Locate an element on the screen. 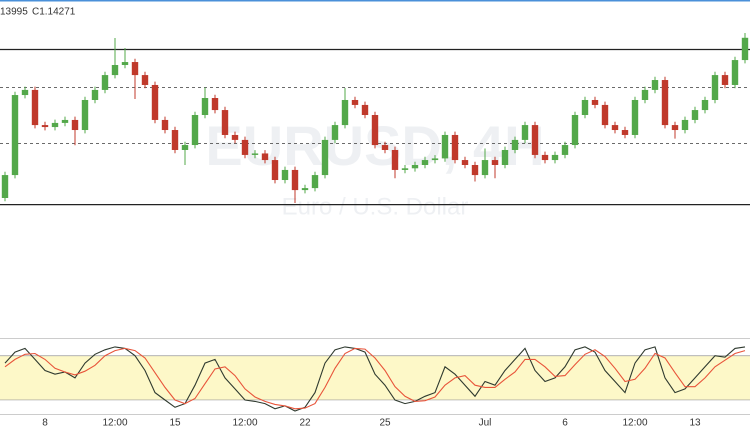 The width and height of the screenshot is (750, 430). x-tick-label: 8 is located at coordinates (45, 423).